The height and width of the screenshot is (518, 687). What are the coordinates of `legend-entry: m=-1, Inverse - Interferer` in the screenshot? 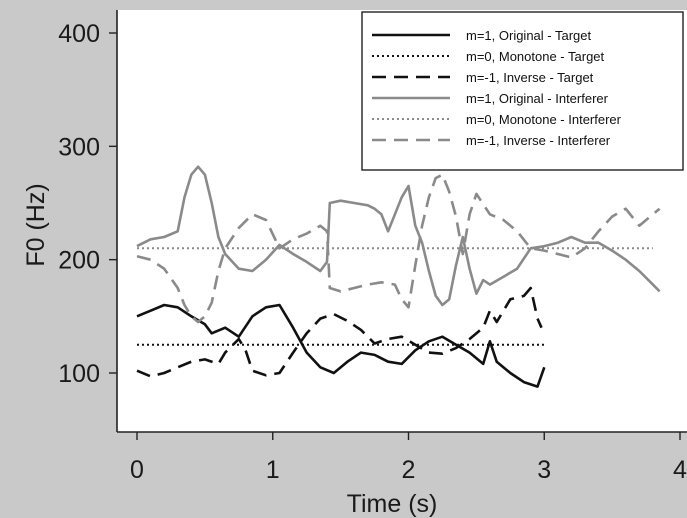 It's located at (538, 140).